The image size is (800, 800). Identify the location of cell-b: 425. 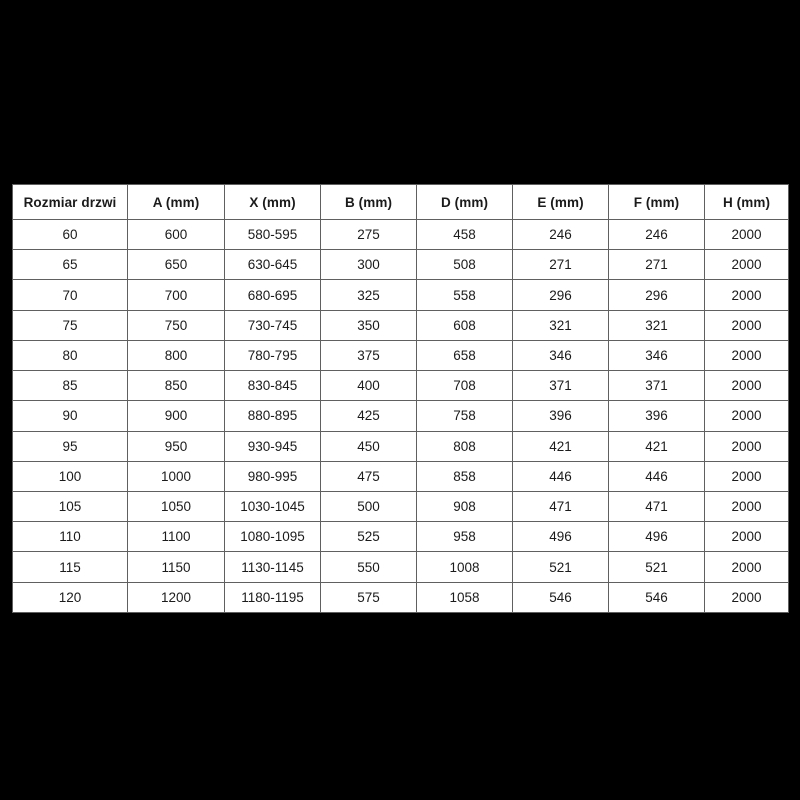
(368, 416).